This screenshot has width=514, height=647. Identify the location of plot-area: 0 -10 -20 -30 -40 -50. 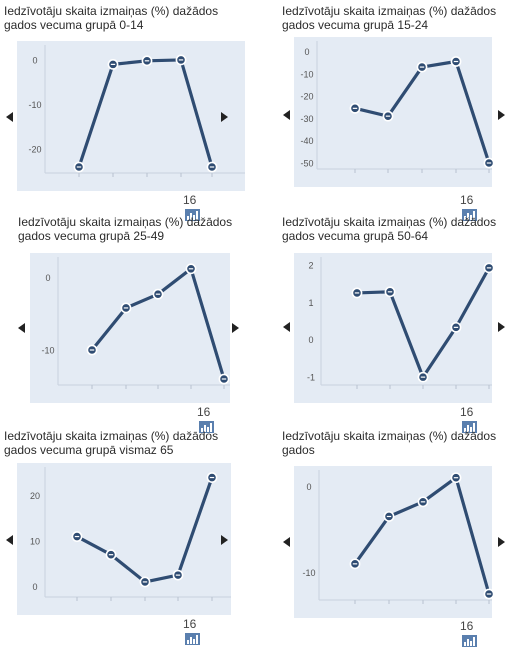
(394, 112).